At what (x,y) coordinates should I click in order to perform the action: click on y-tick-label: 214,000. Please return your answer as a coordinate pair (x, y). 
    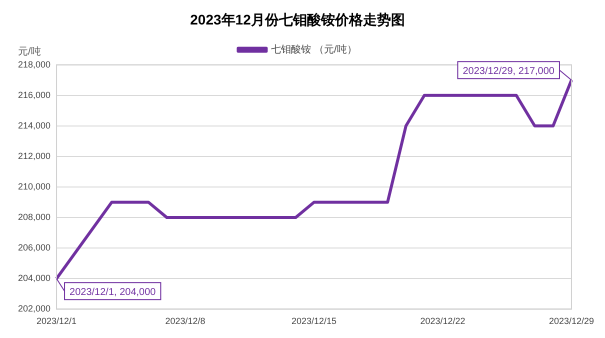
    Looking at the image, I should click on (34, 125).